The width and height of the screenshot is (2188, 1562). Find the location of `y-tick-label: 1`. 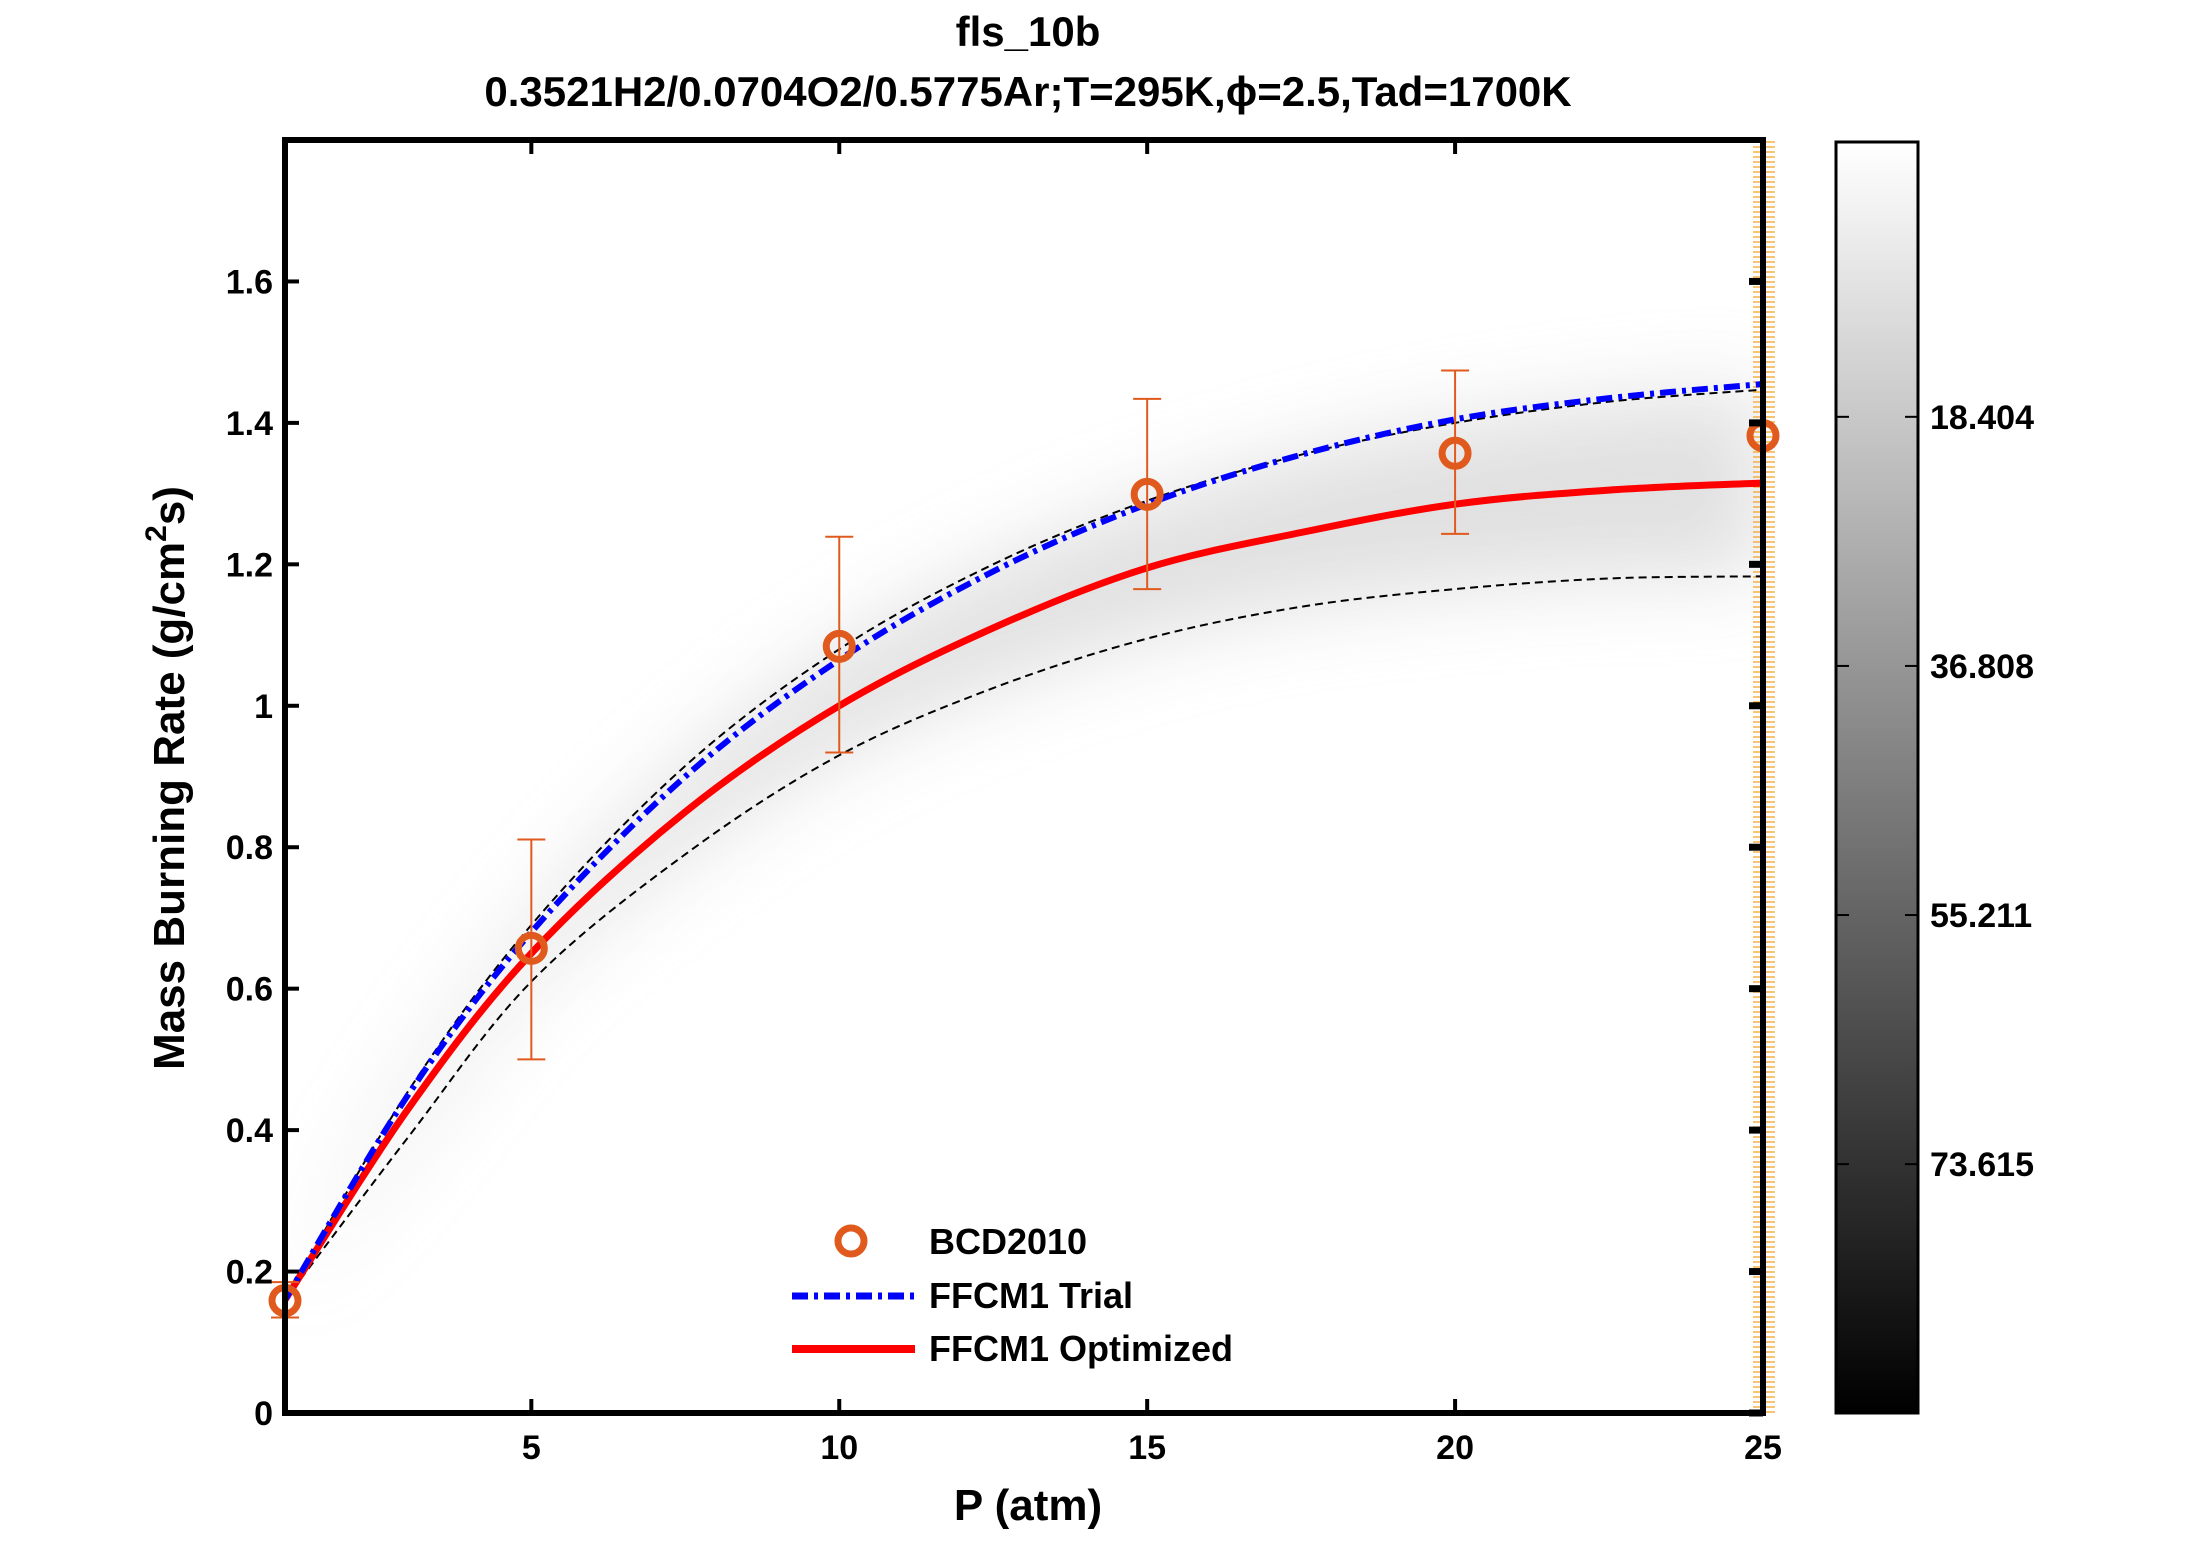

y-tick-label: 1 is located at coordinates (263, 707).